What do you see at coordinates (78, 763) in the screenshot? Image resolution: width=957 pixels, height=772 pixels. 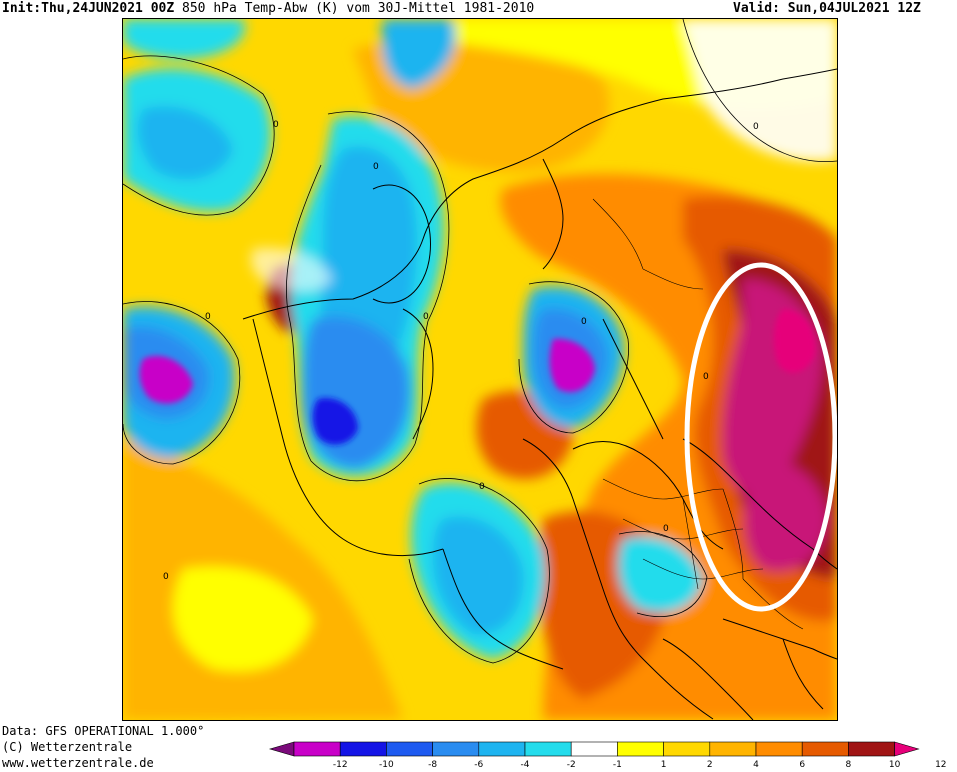 I see `website-url: www.wetterzentrale.de` at bounding box center [78, 763].